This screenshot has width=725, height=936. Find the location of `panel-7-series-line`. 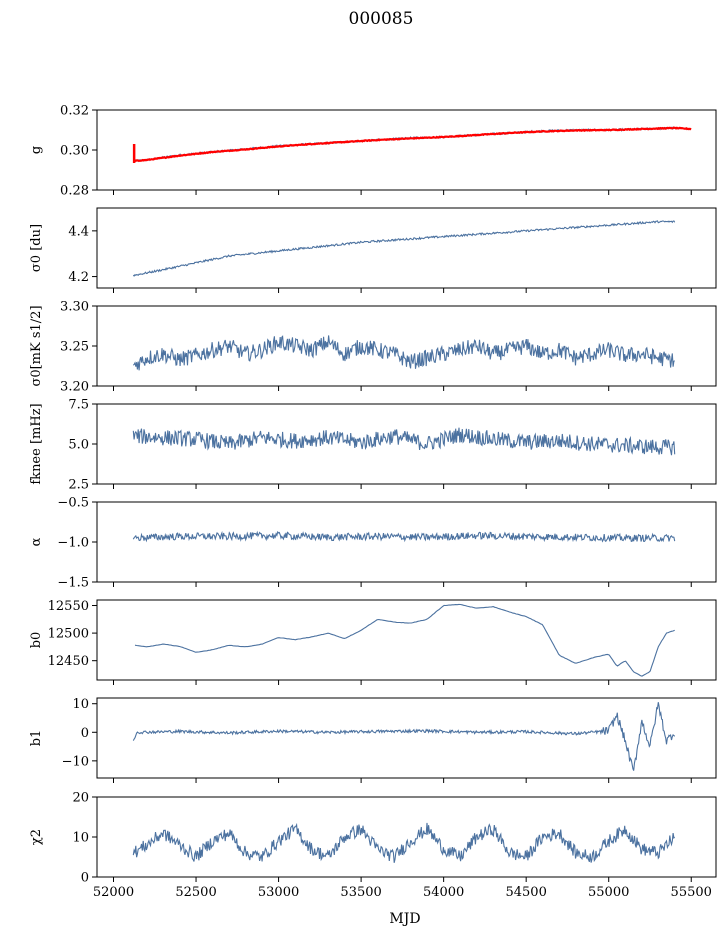

panel-7-series-line is located at coordinates (404, 736).